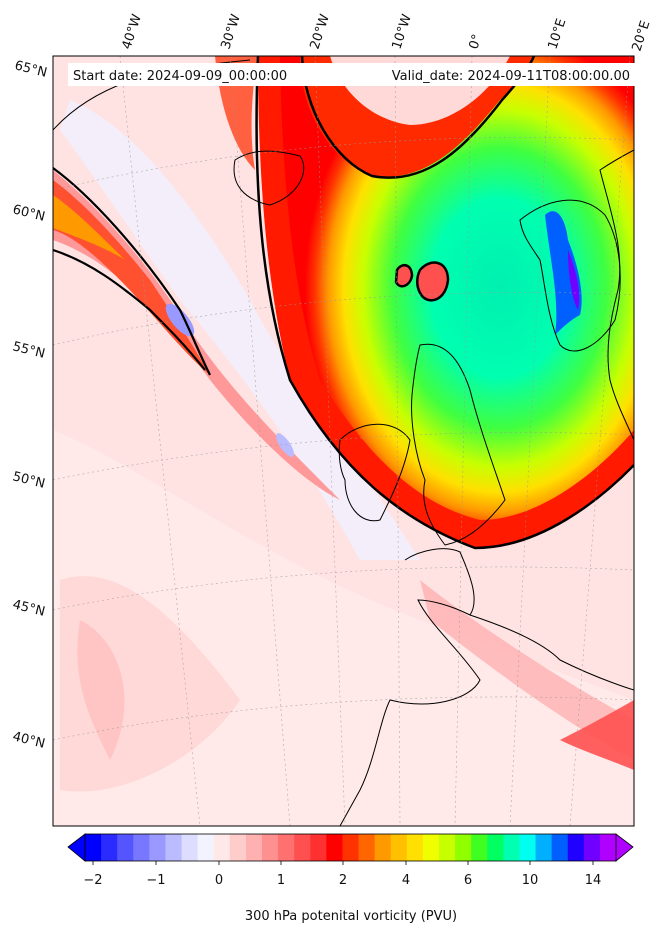 The image size is (659, 936). What do you see at coordinates (343, 880) in the screenshot?
I see `colorbar-tick-label: 2` at bounding box center [343, 880].